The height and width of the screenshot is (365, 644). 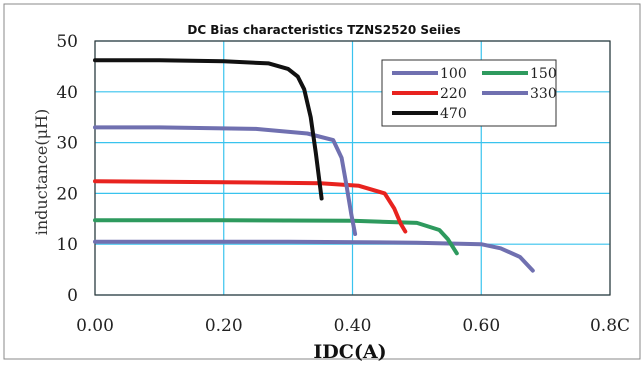 I want to click on x-axis-label: IDC(A), so click(x=349, y=352).